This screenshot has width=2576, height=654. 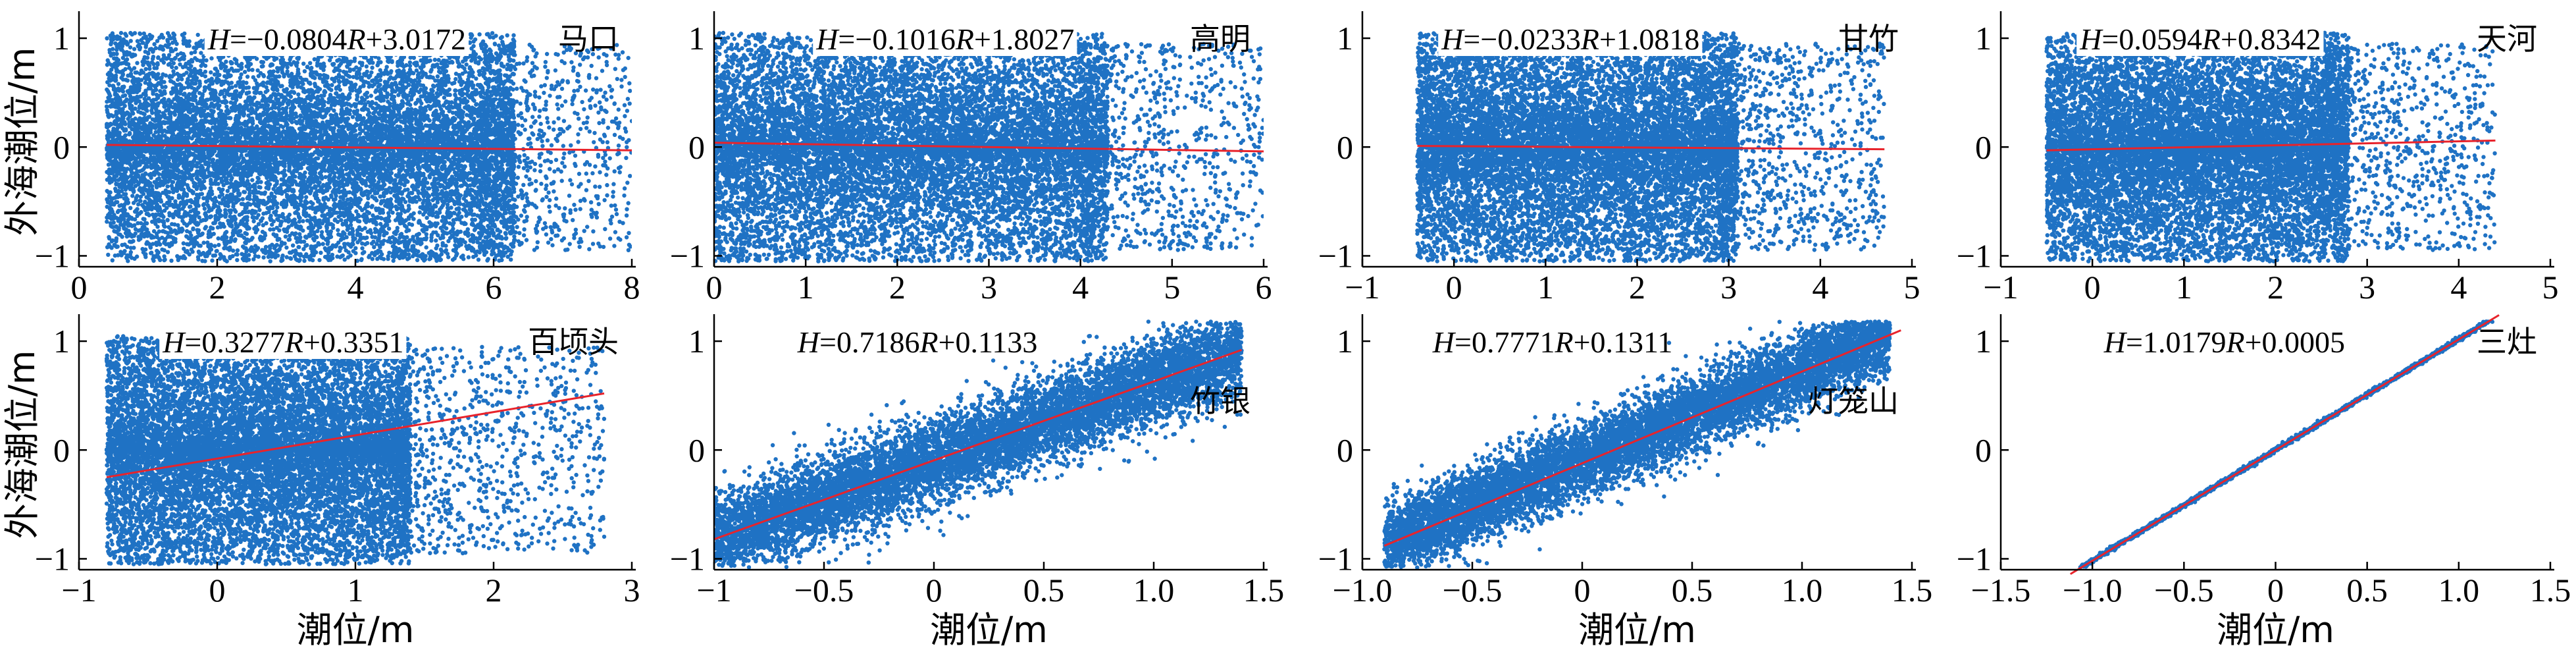 I want to click on panel-2: 0 1 2 3 4 5 610−1H=−0.1016R+1.8027 高明, so click(x=971, y=158).